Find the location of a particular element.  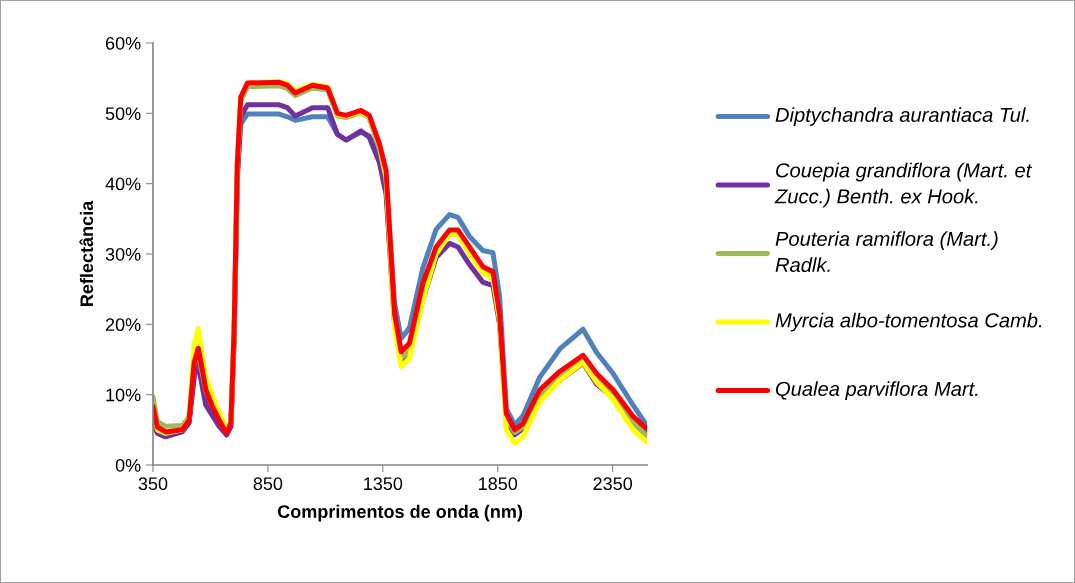

legend-label: Diptychandra aurantiaca Tul. is located at coordinates (902, 116).